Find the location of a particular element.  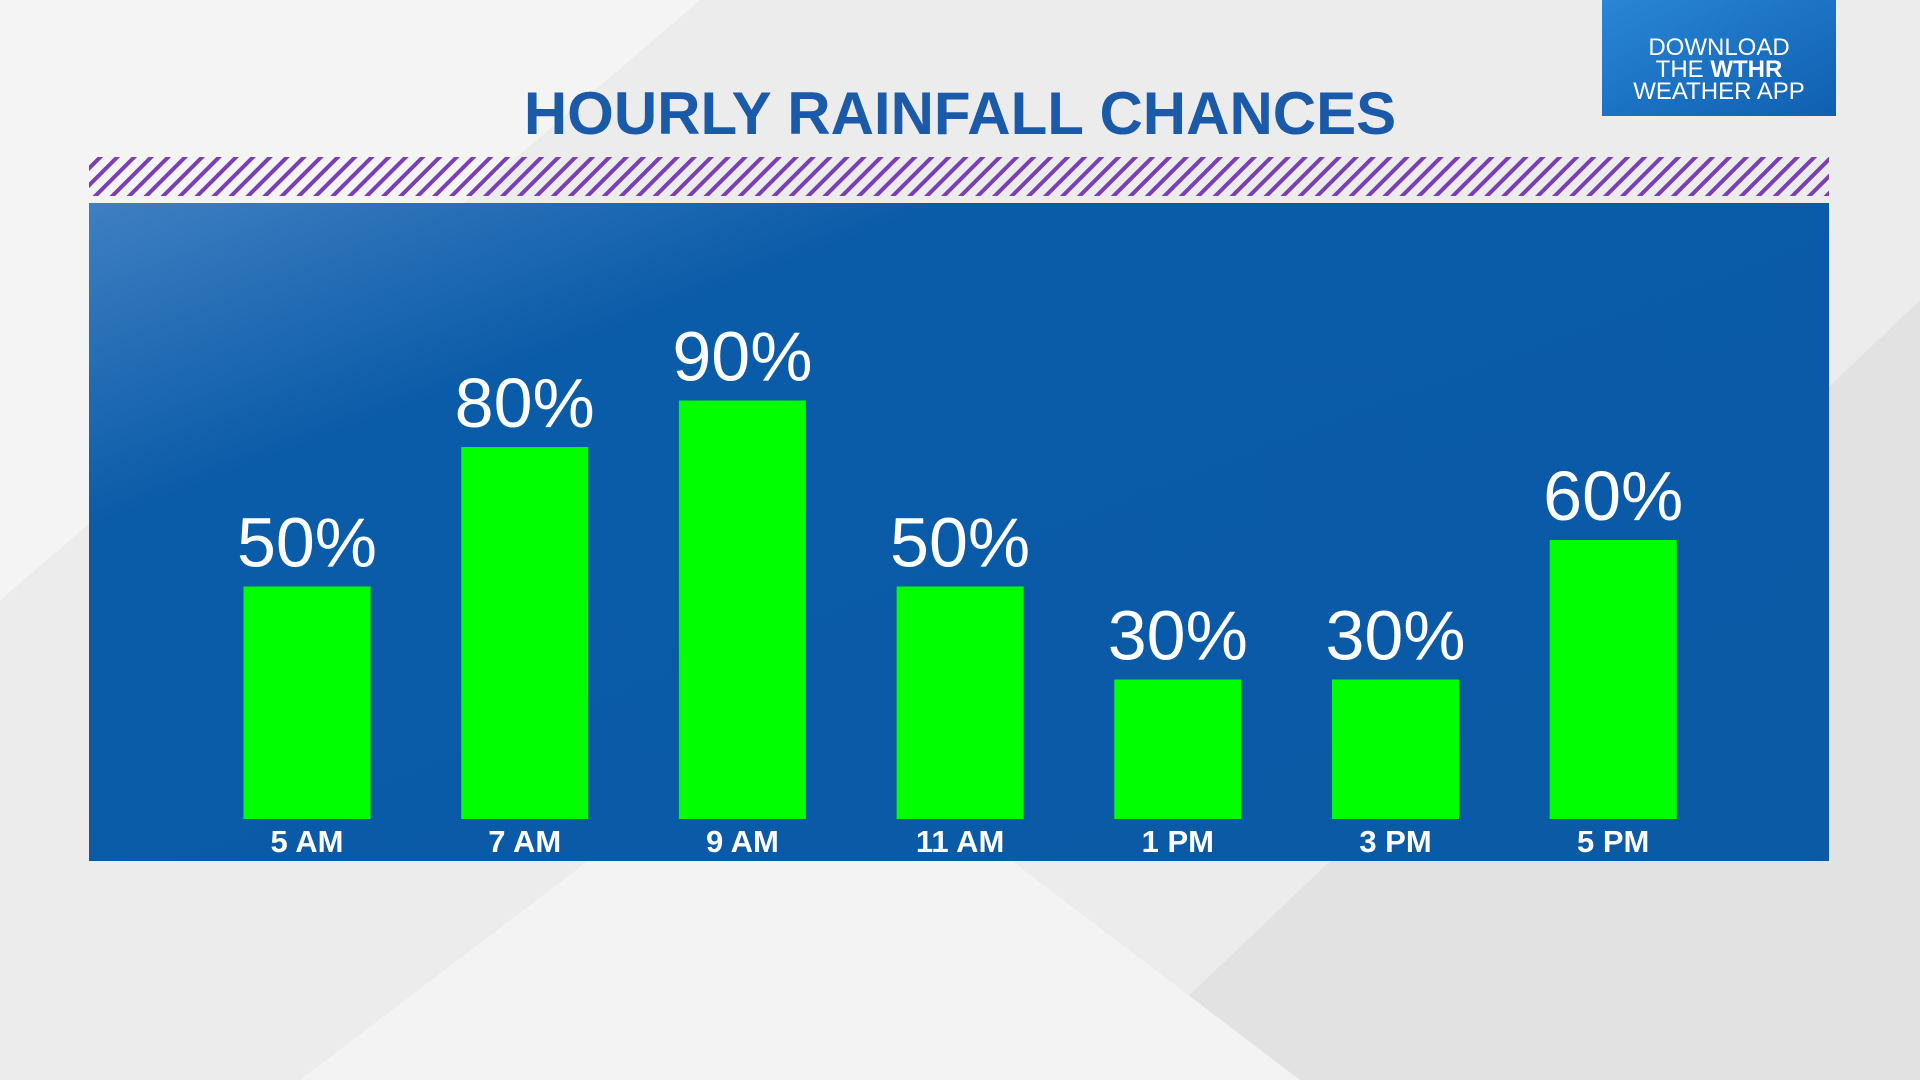

x-tick-label: 5 AM is located at coordinates (307, 841).